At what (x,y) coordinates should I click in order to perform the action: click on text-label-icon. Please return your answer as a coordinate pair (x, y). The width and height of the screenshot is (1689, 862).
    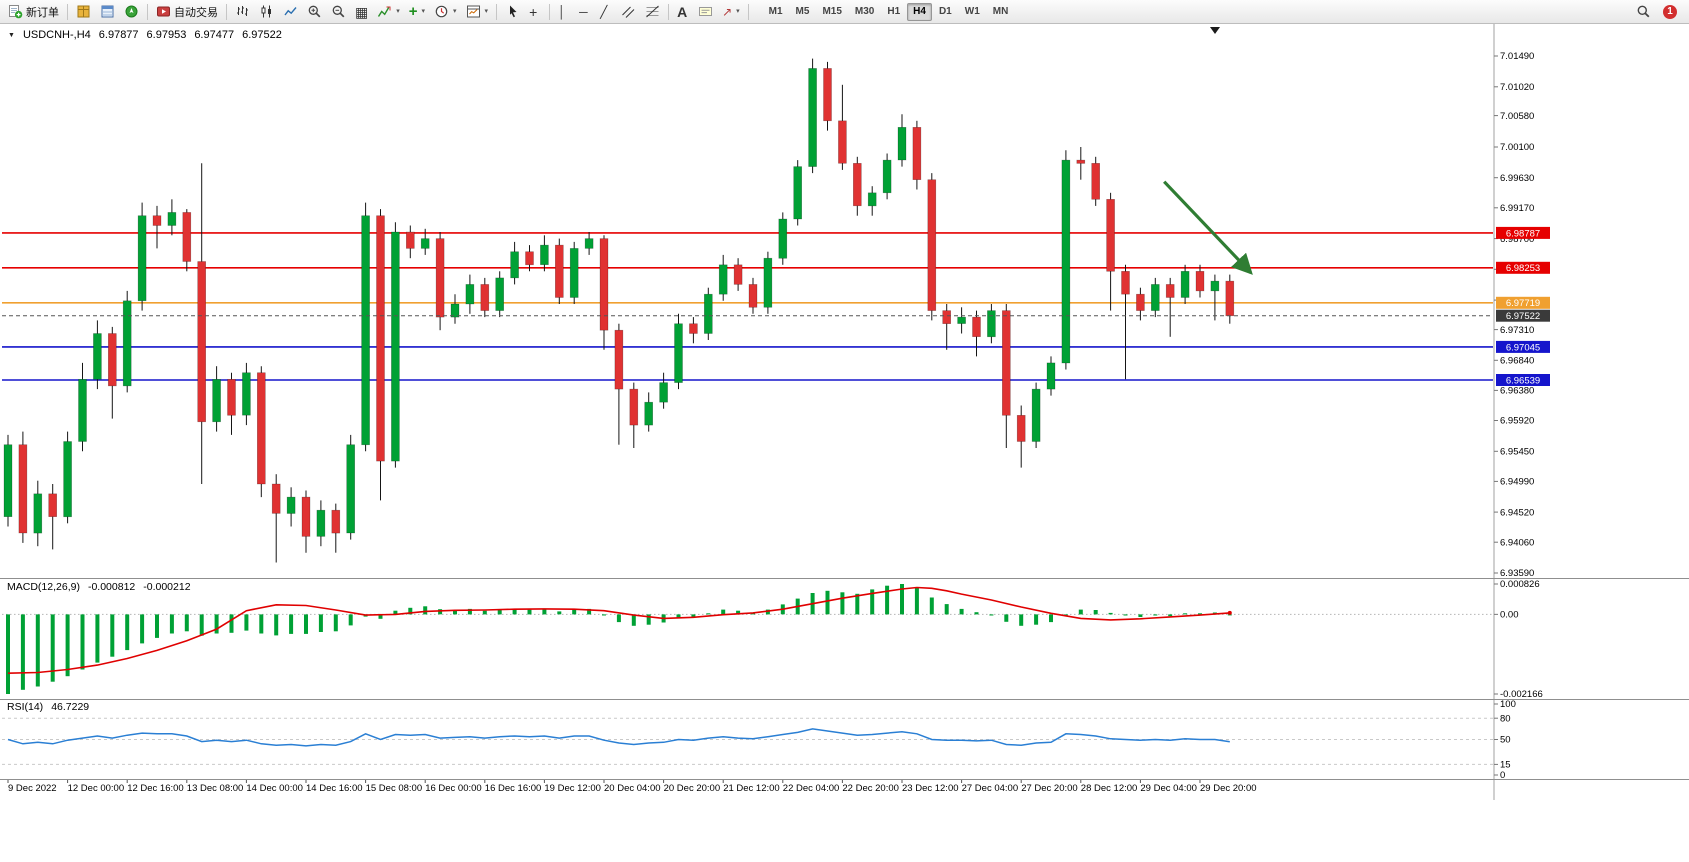
    Looking at the image, I should click on (705, 11).